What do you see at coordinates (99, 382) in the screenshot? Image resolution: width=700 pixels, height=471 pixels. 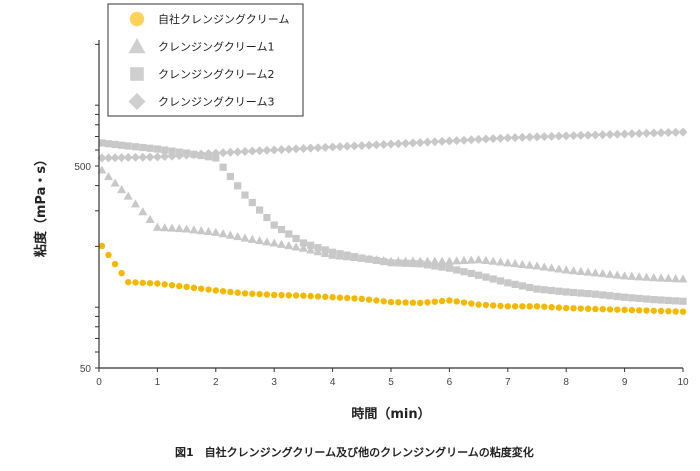 I see `x-tick-label: 0` at bounding box center [99, 382].